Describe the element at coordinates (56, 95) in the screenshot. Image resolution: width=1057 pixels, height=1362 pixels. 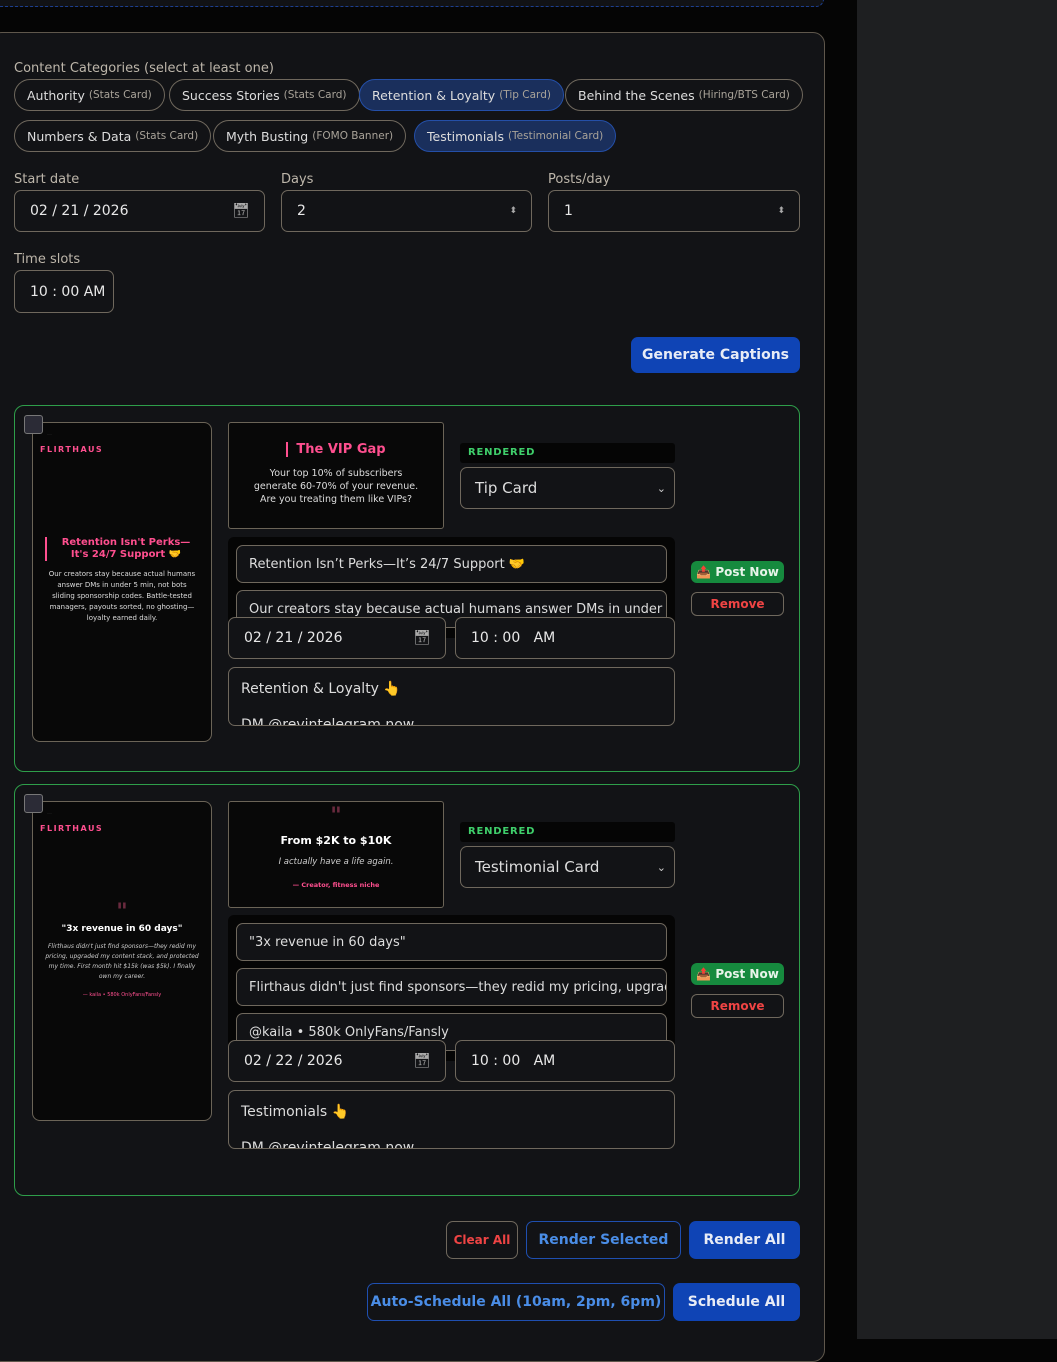
I see `chip-label: Authority` at that location.